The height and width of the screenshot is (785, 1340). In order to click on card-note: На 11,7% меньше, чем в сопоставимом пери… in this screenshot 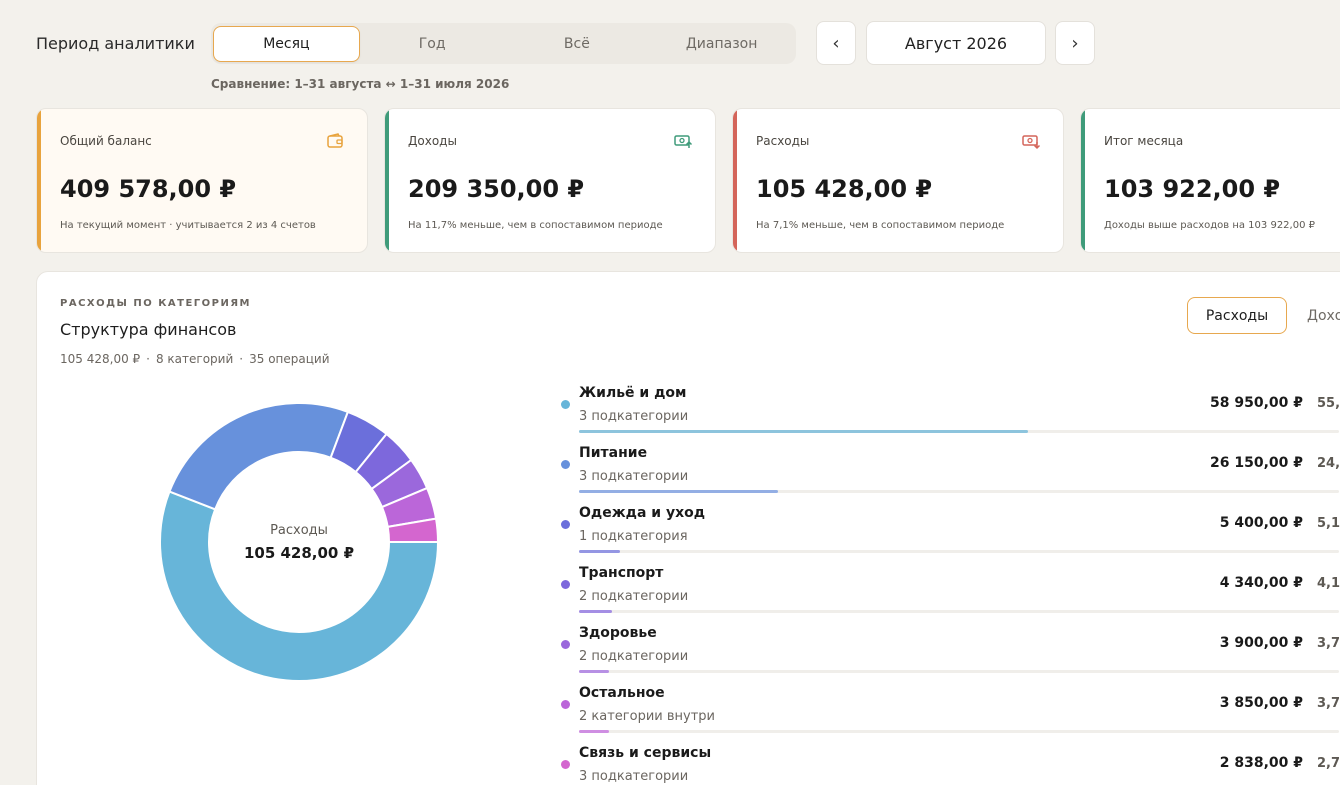, I will do `click(535, 225)`.